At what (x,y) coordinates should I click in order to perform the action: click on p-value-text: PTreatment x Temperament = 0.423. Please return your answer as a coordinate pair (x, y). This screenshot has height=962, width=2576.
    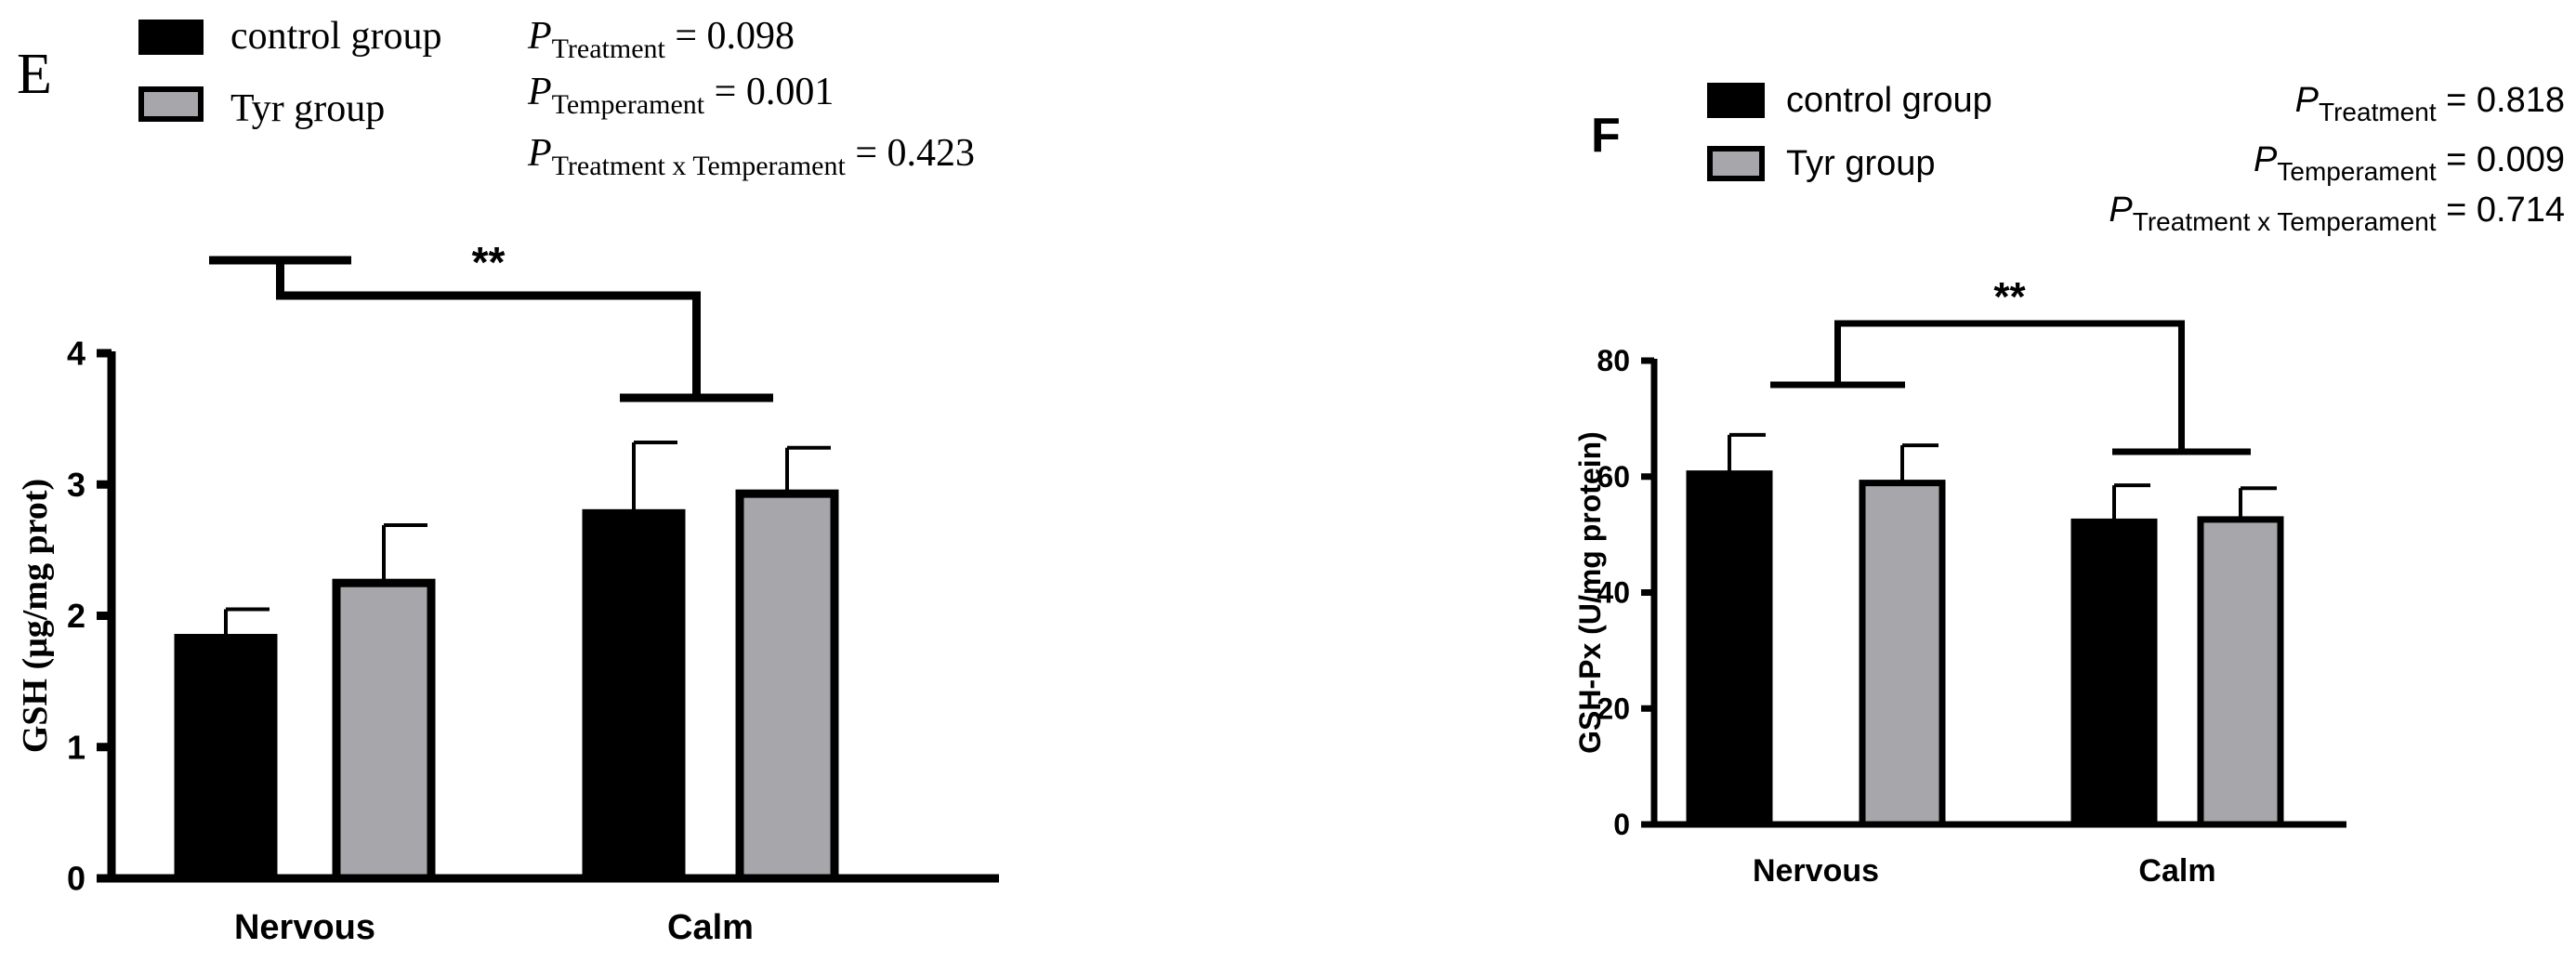
    Looking at the image, I should click on (751, 156).